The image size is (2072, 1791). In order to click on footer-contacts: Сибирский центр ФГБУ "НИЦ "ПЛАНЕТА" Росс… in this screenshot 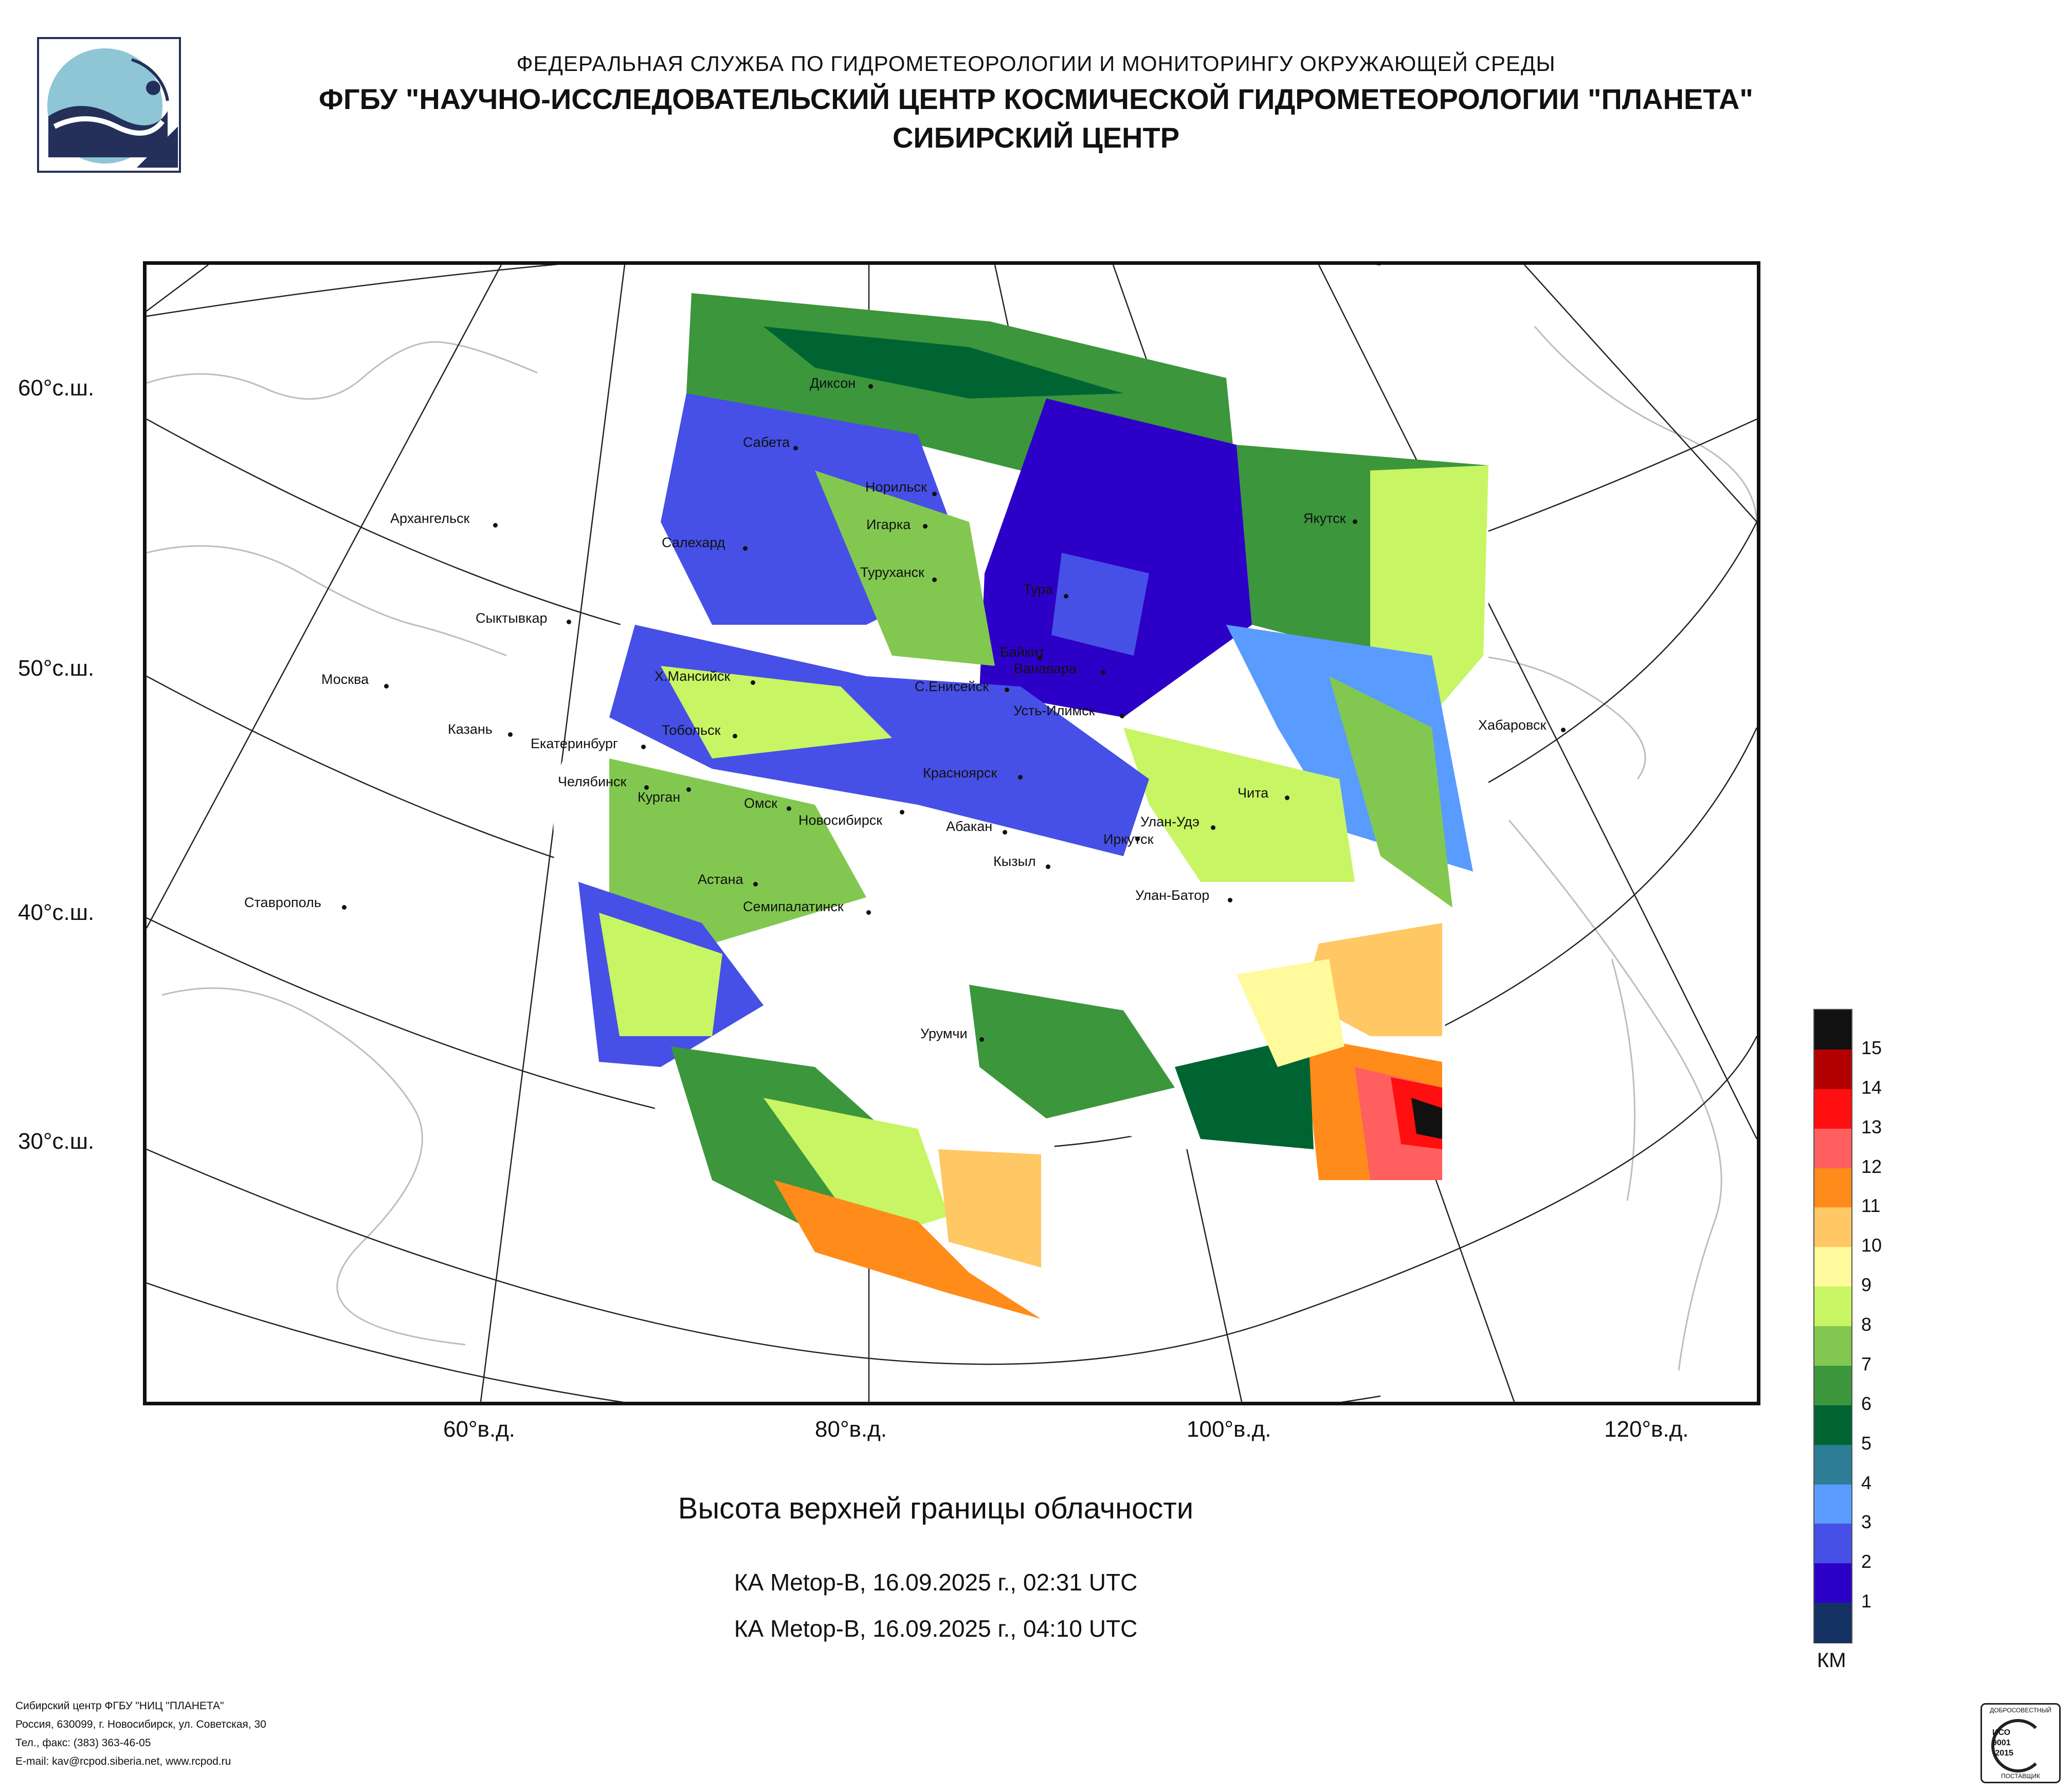, I will do `click(140, 1734)`.